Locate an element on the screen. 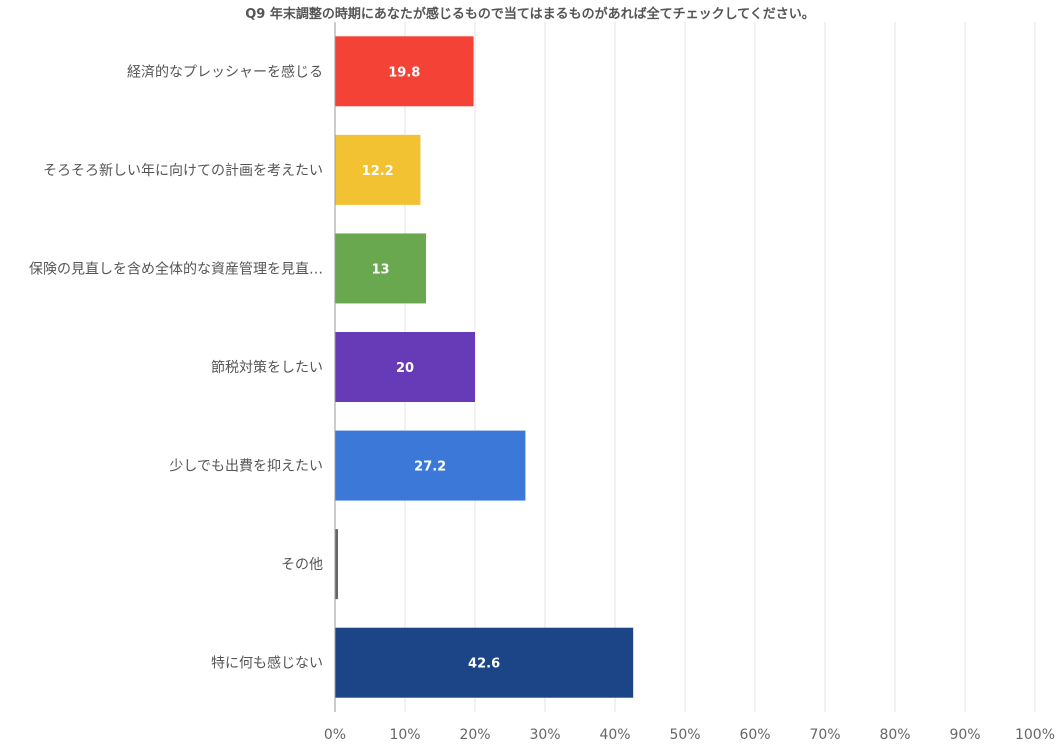  x-tick-label: 60% is located at coordinates (754, 735).